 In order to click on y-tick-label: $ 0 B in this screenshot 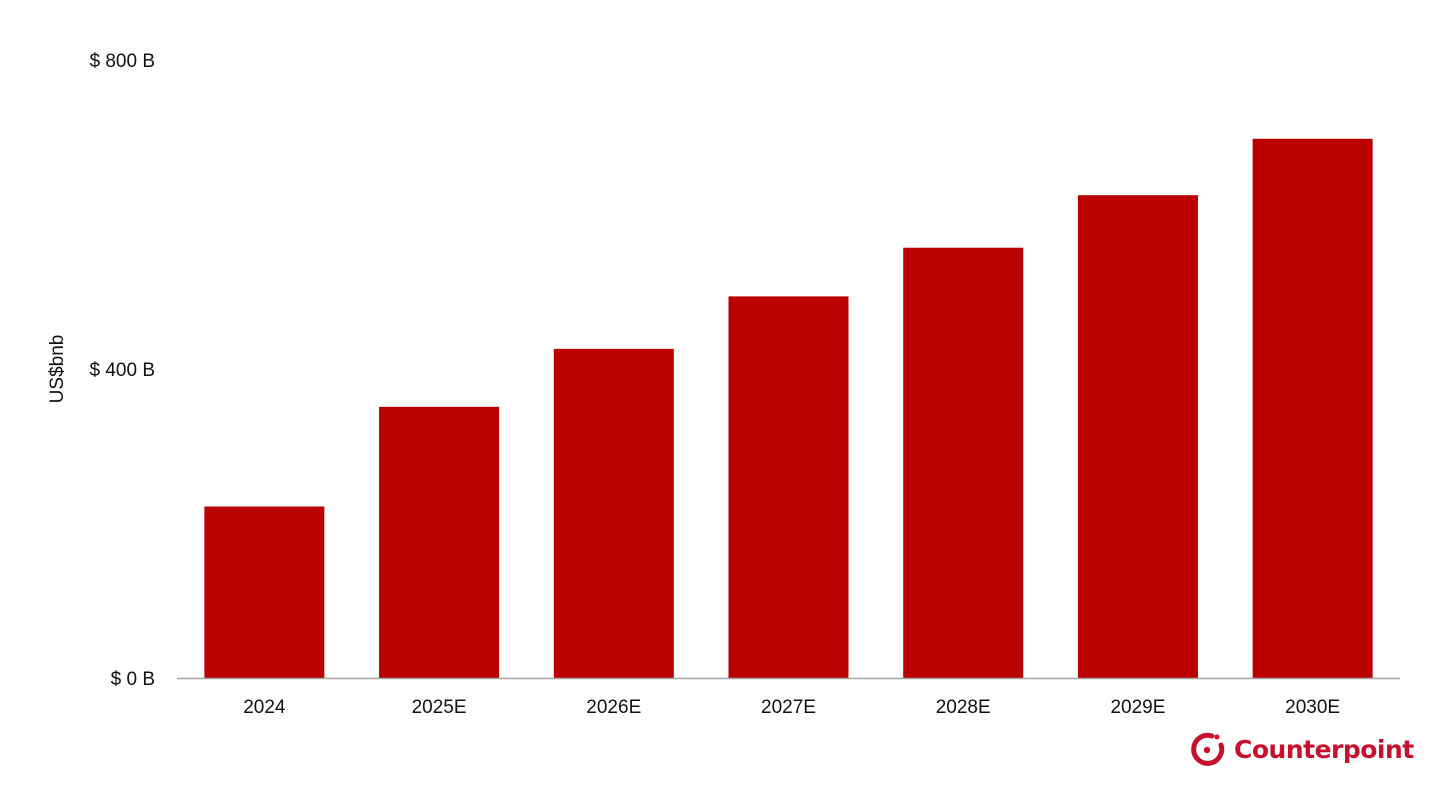, I will do `click(133, 679)`.